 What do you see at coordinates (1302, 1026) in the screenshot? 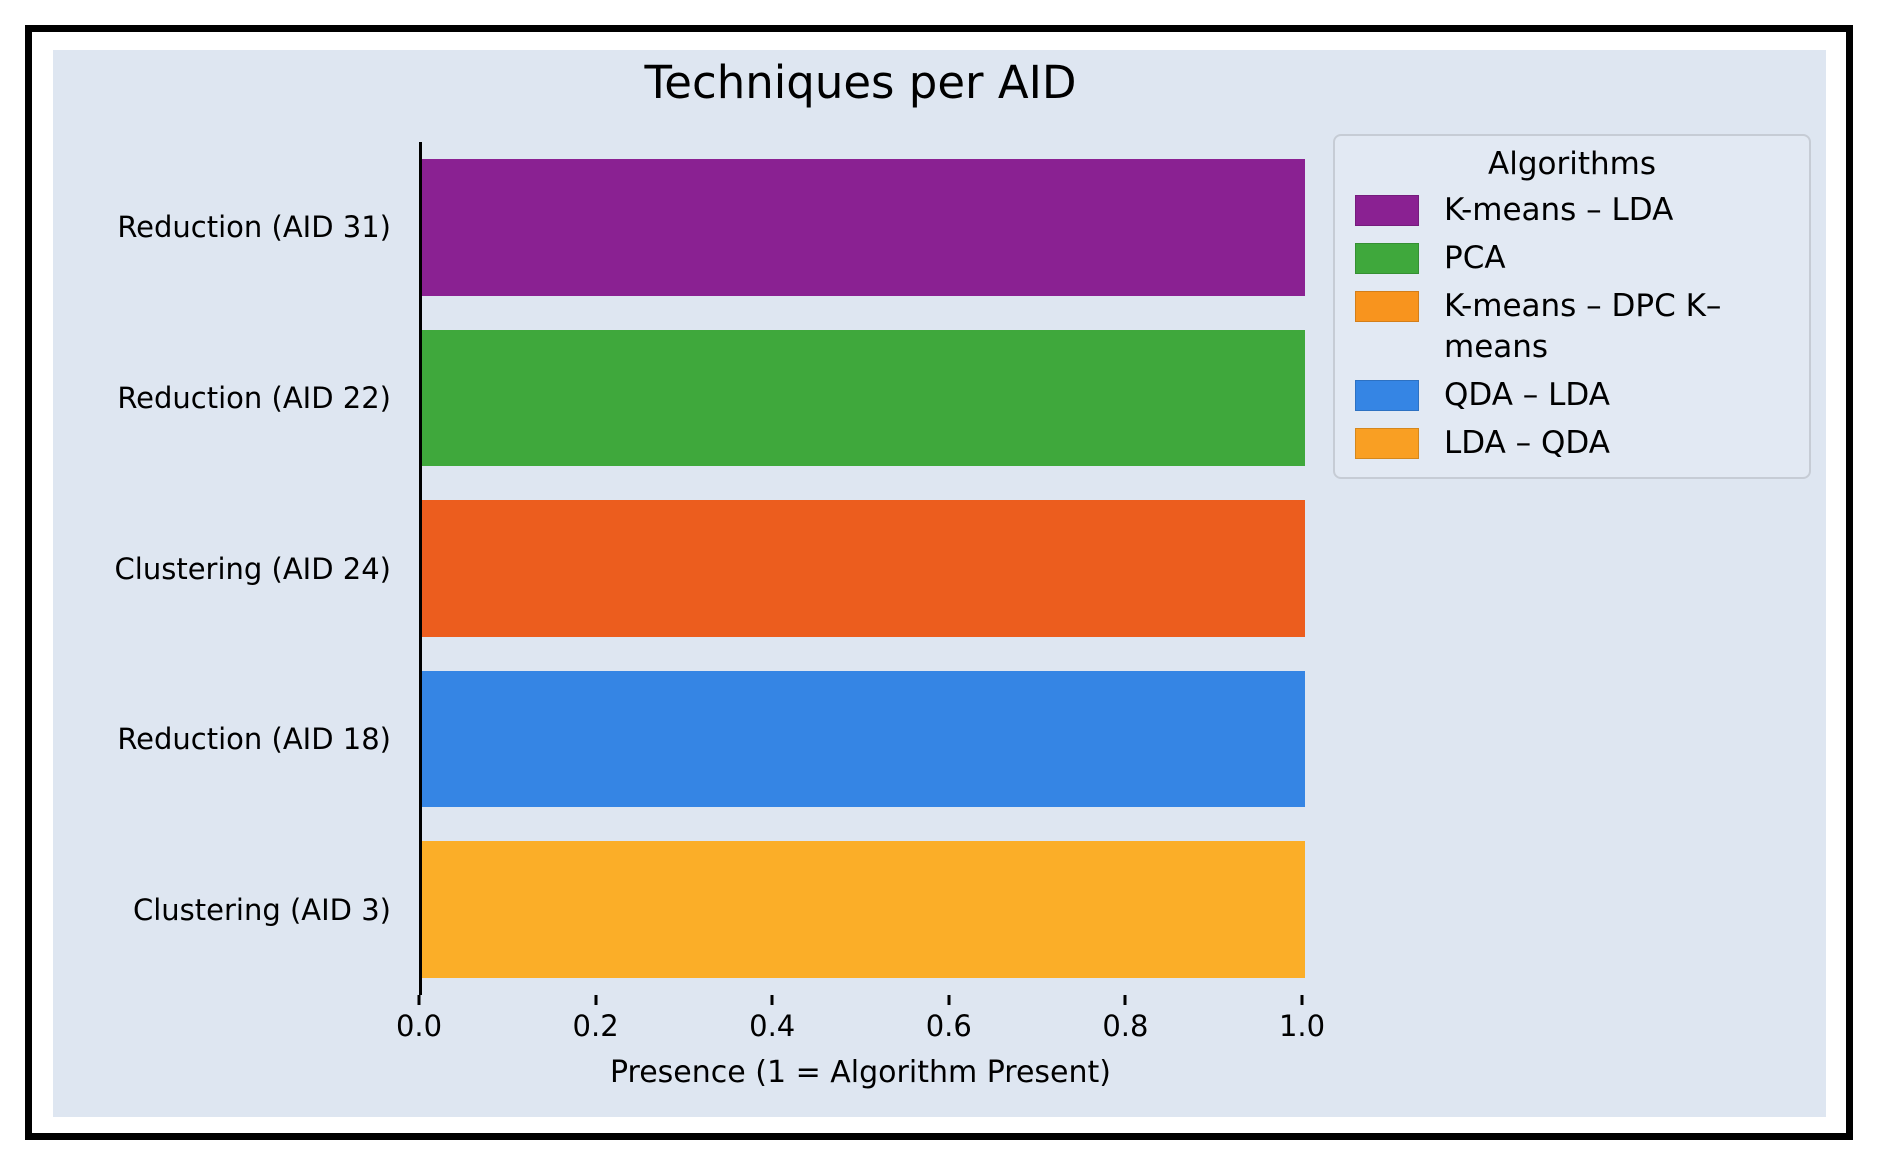
I see `x-tick-label: 1.0` at bounding box center [1302, 1026].